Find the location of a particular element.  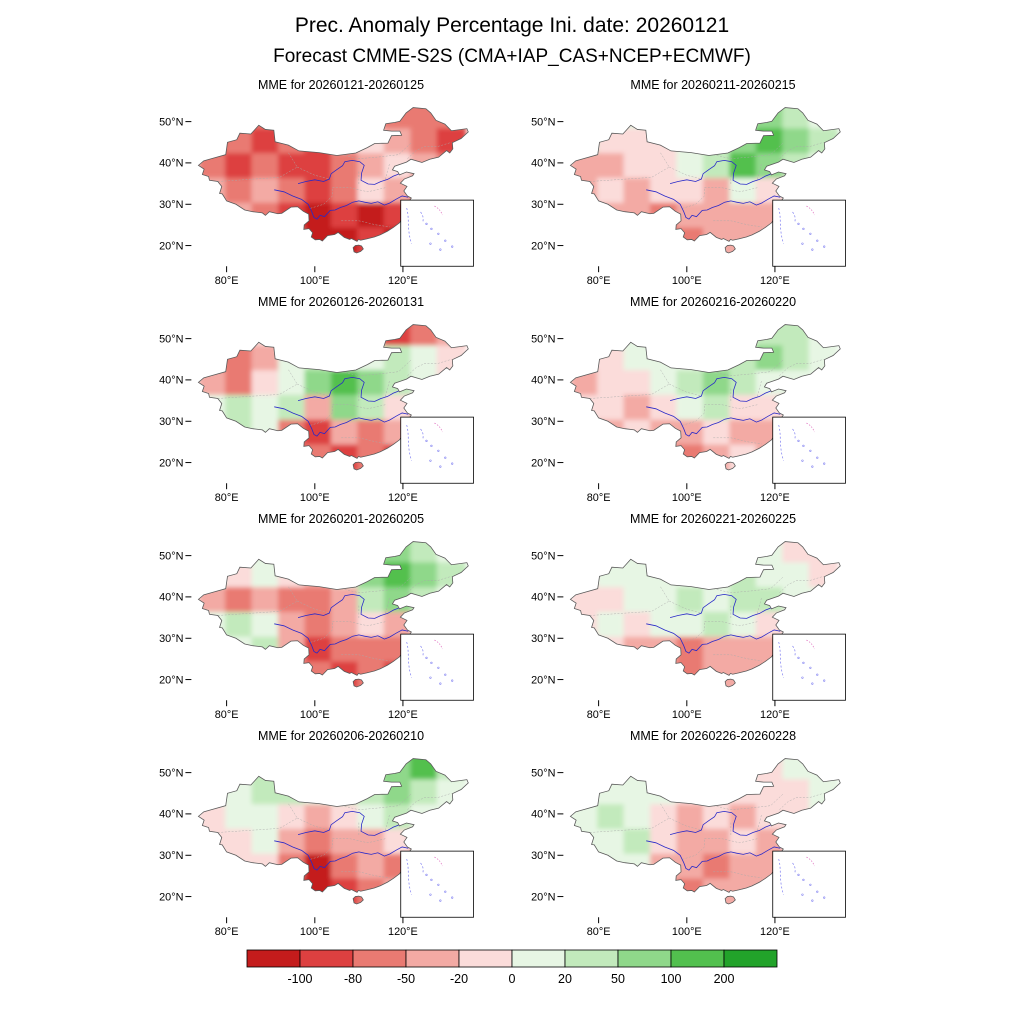

map-panel-svg-6: 50°N 40°N 30°N 20°N 80°E 100°E 120°E is located at coordinates (688, 631).